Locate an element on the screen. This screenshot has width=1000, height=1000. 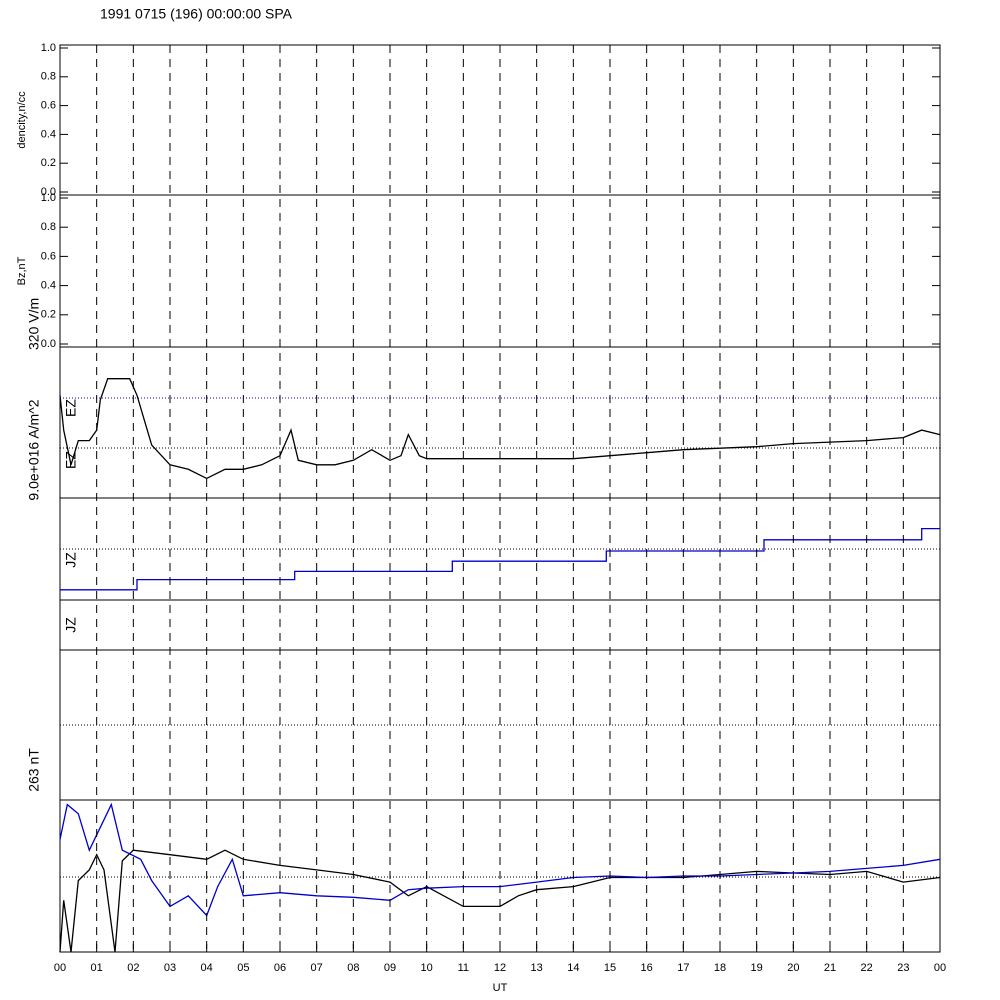
x-tick-label: 22 is located at coordinates (867, 968).